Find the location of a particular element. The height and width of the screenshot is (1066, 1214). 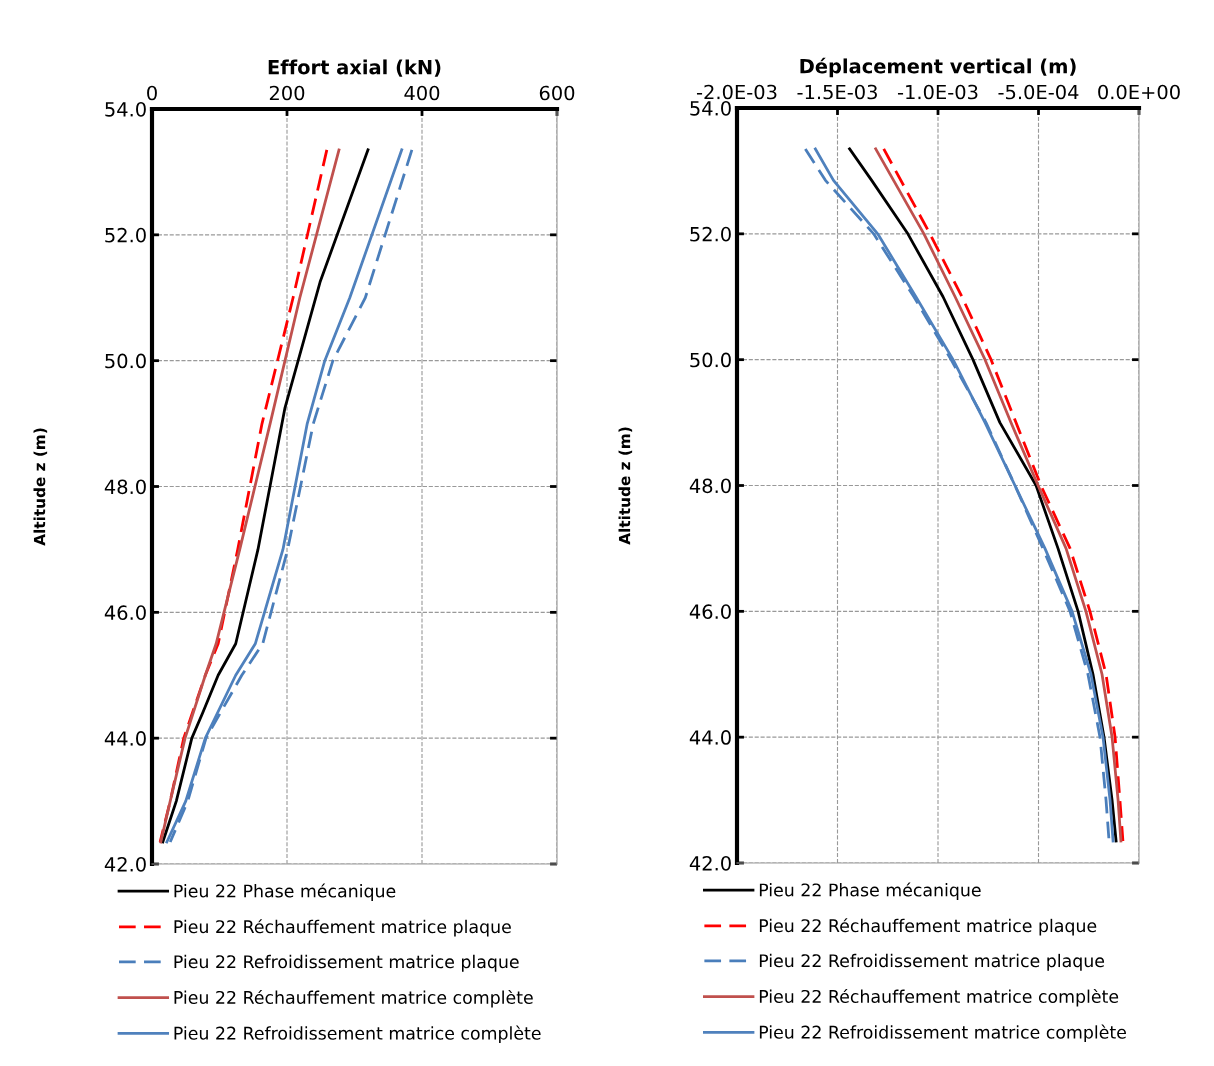

x-tick-label: -5.0E-04 is located at coordinates (1038, 92).